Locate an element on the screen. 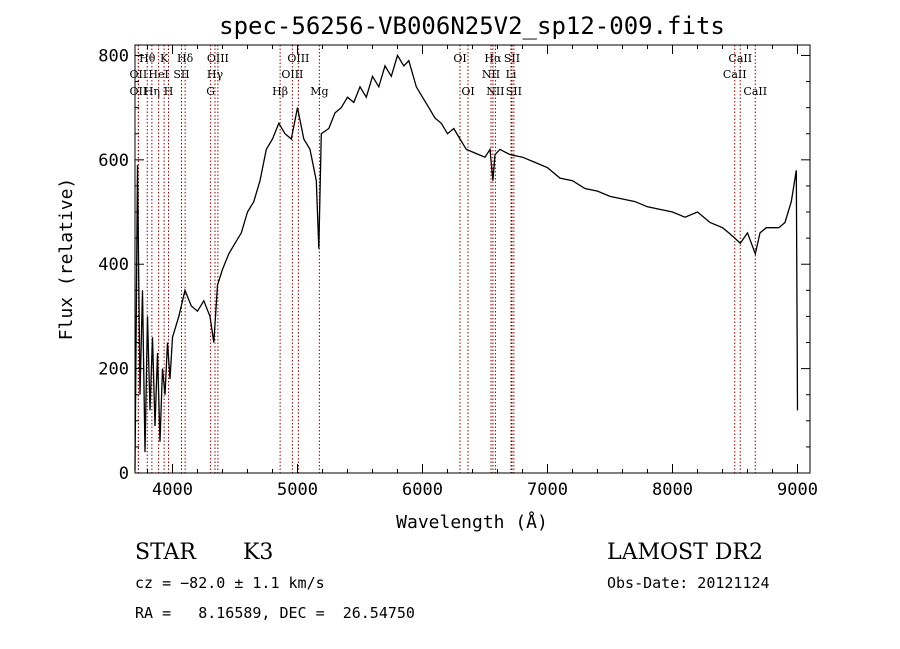 This screenshot has width=900, height=649. line-label-18: Hη is located at coordinates (152, 91).